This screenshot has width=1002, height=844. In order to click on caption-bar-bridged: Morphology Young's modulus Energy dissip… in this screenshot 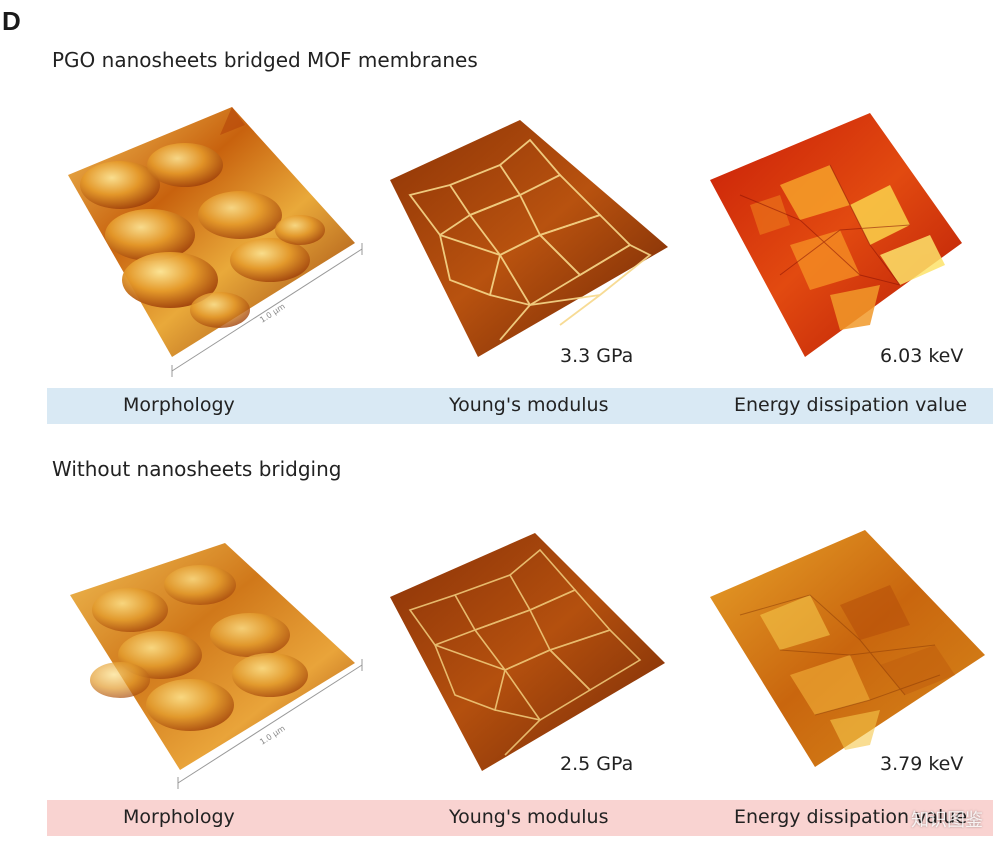, I will do `click(520, 406)`.